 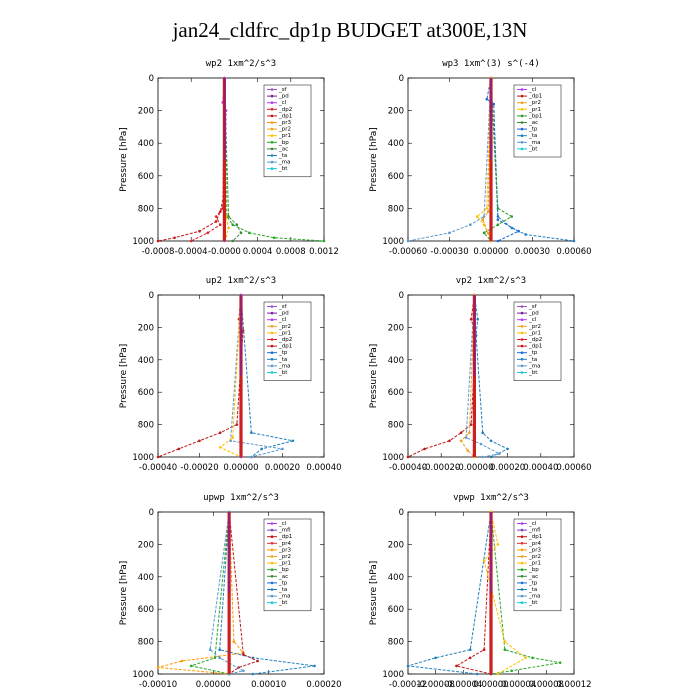 What do you see at coordinates (201, 593) in the screenshot?
I see `series-line-pr3` at bounding box center [201, 593].